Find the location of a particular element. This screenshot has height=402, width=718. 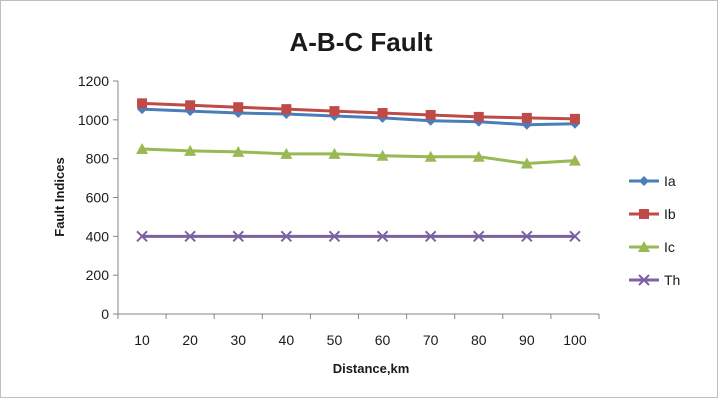

legend-item-ic: Ic is located at coordinates (652, 247).